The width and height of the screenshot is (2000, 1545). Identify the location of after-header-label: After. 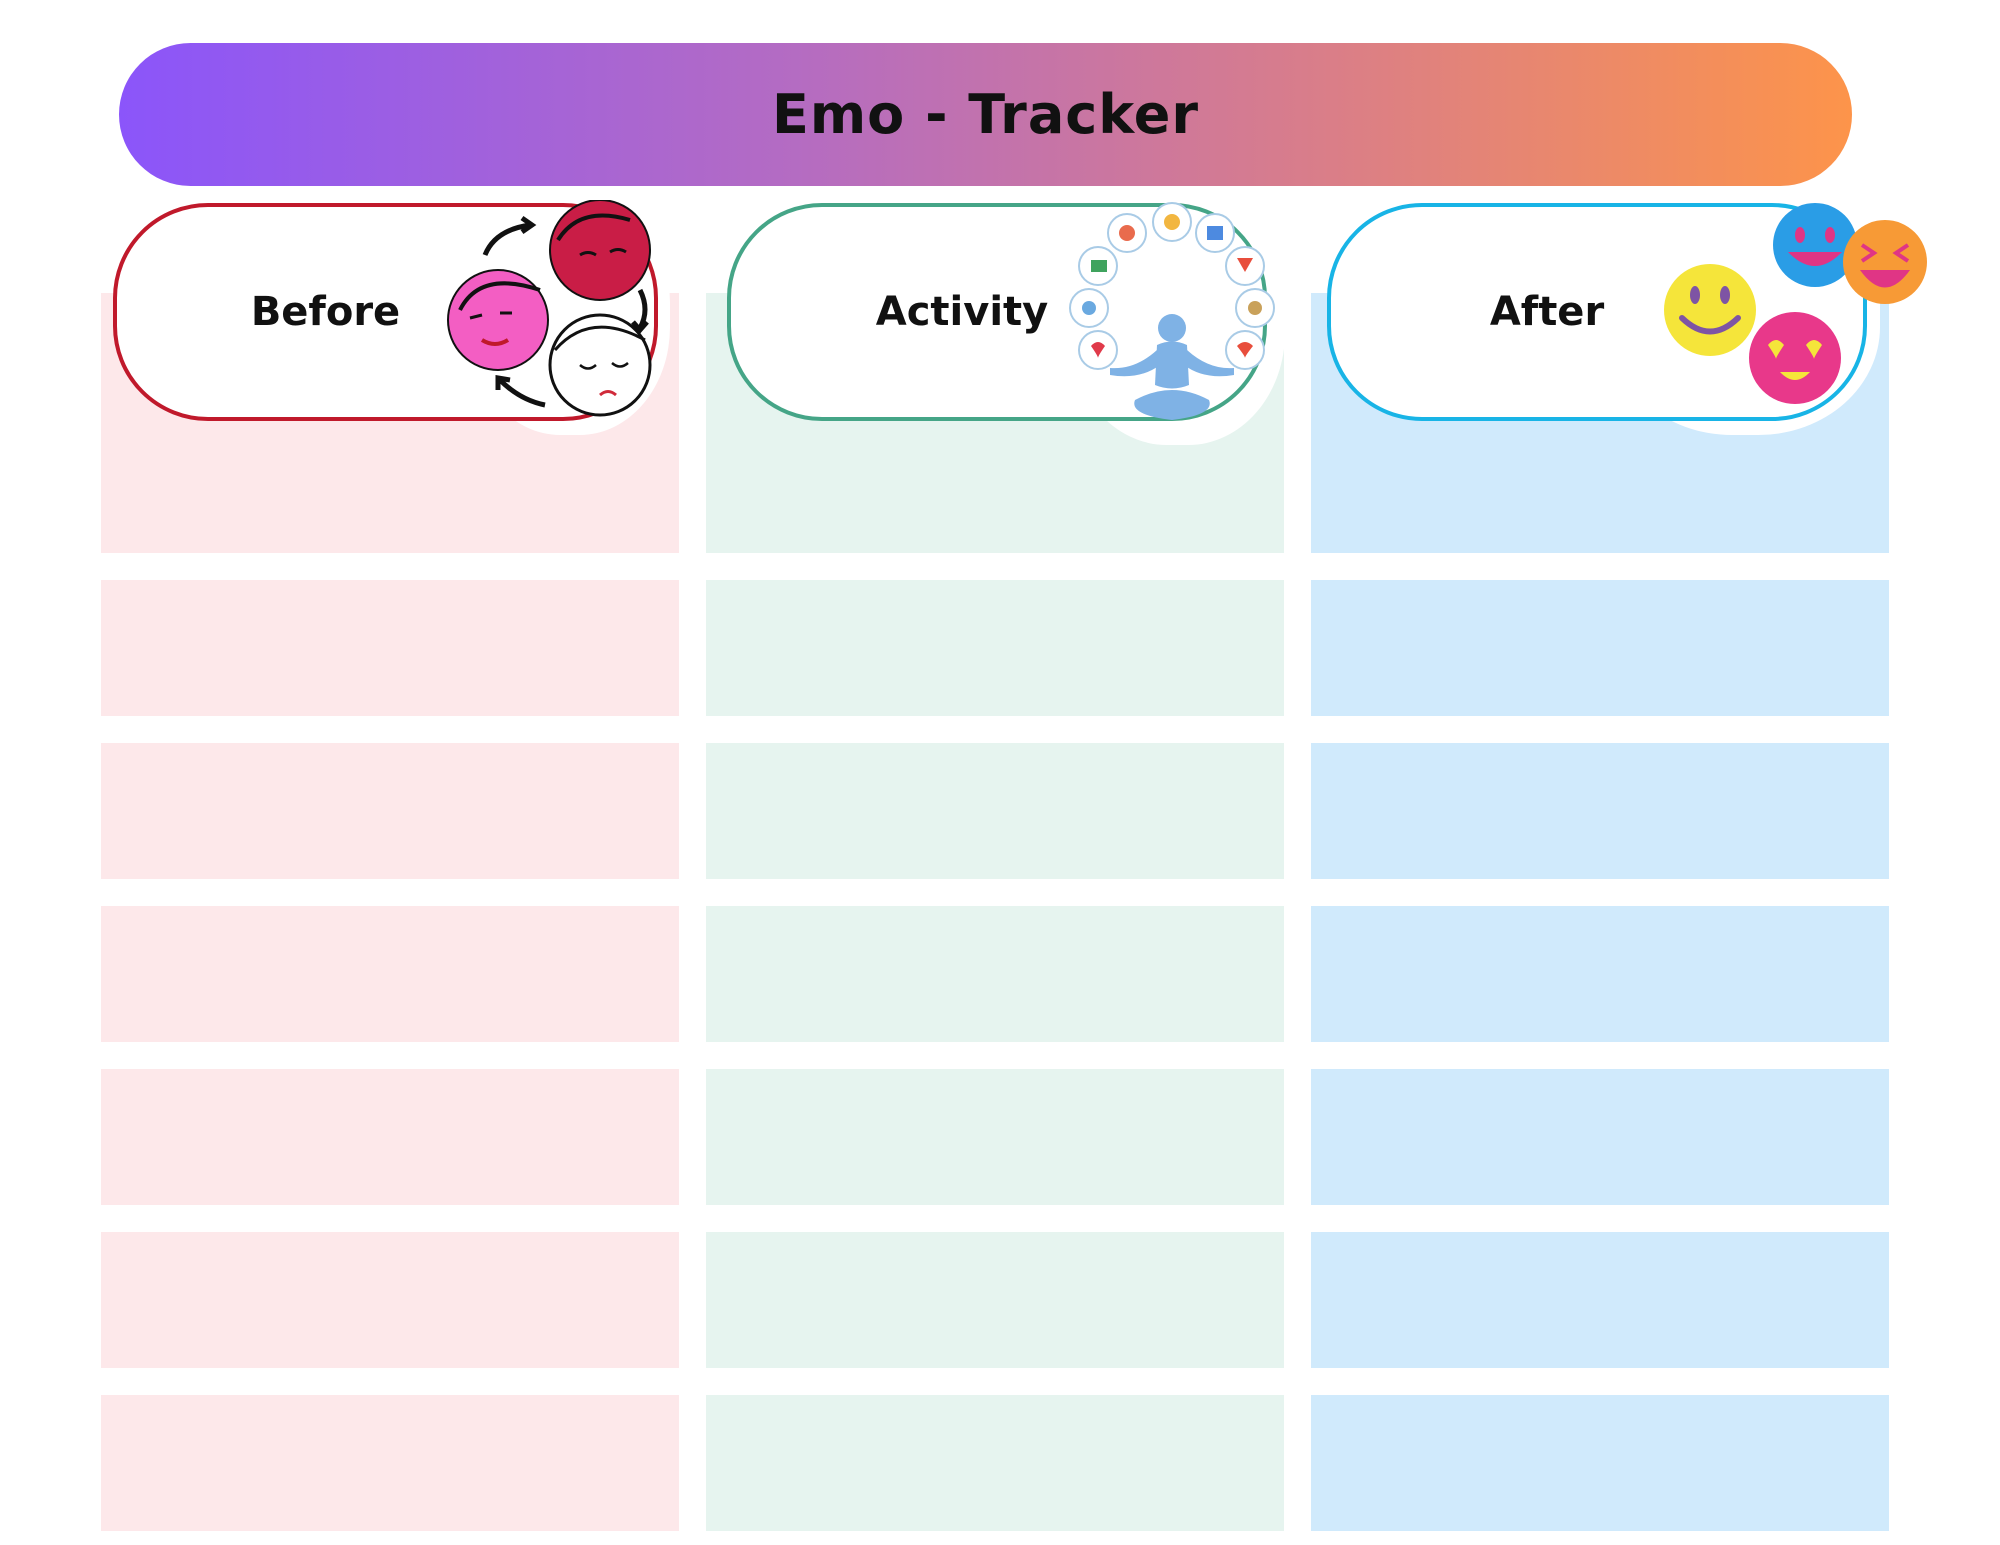
(1547, 312).